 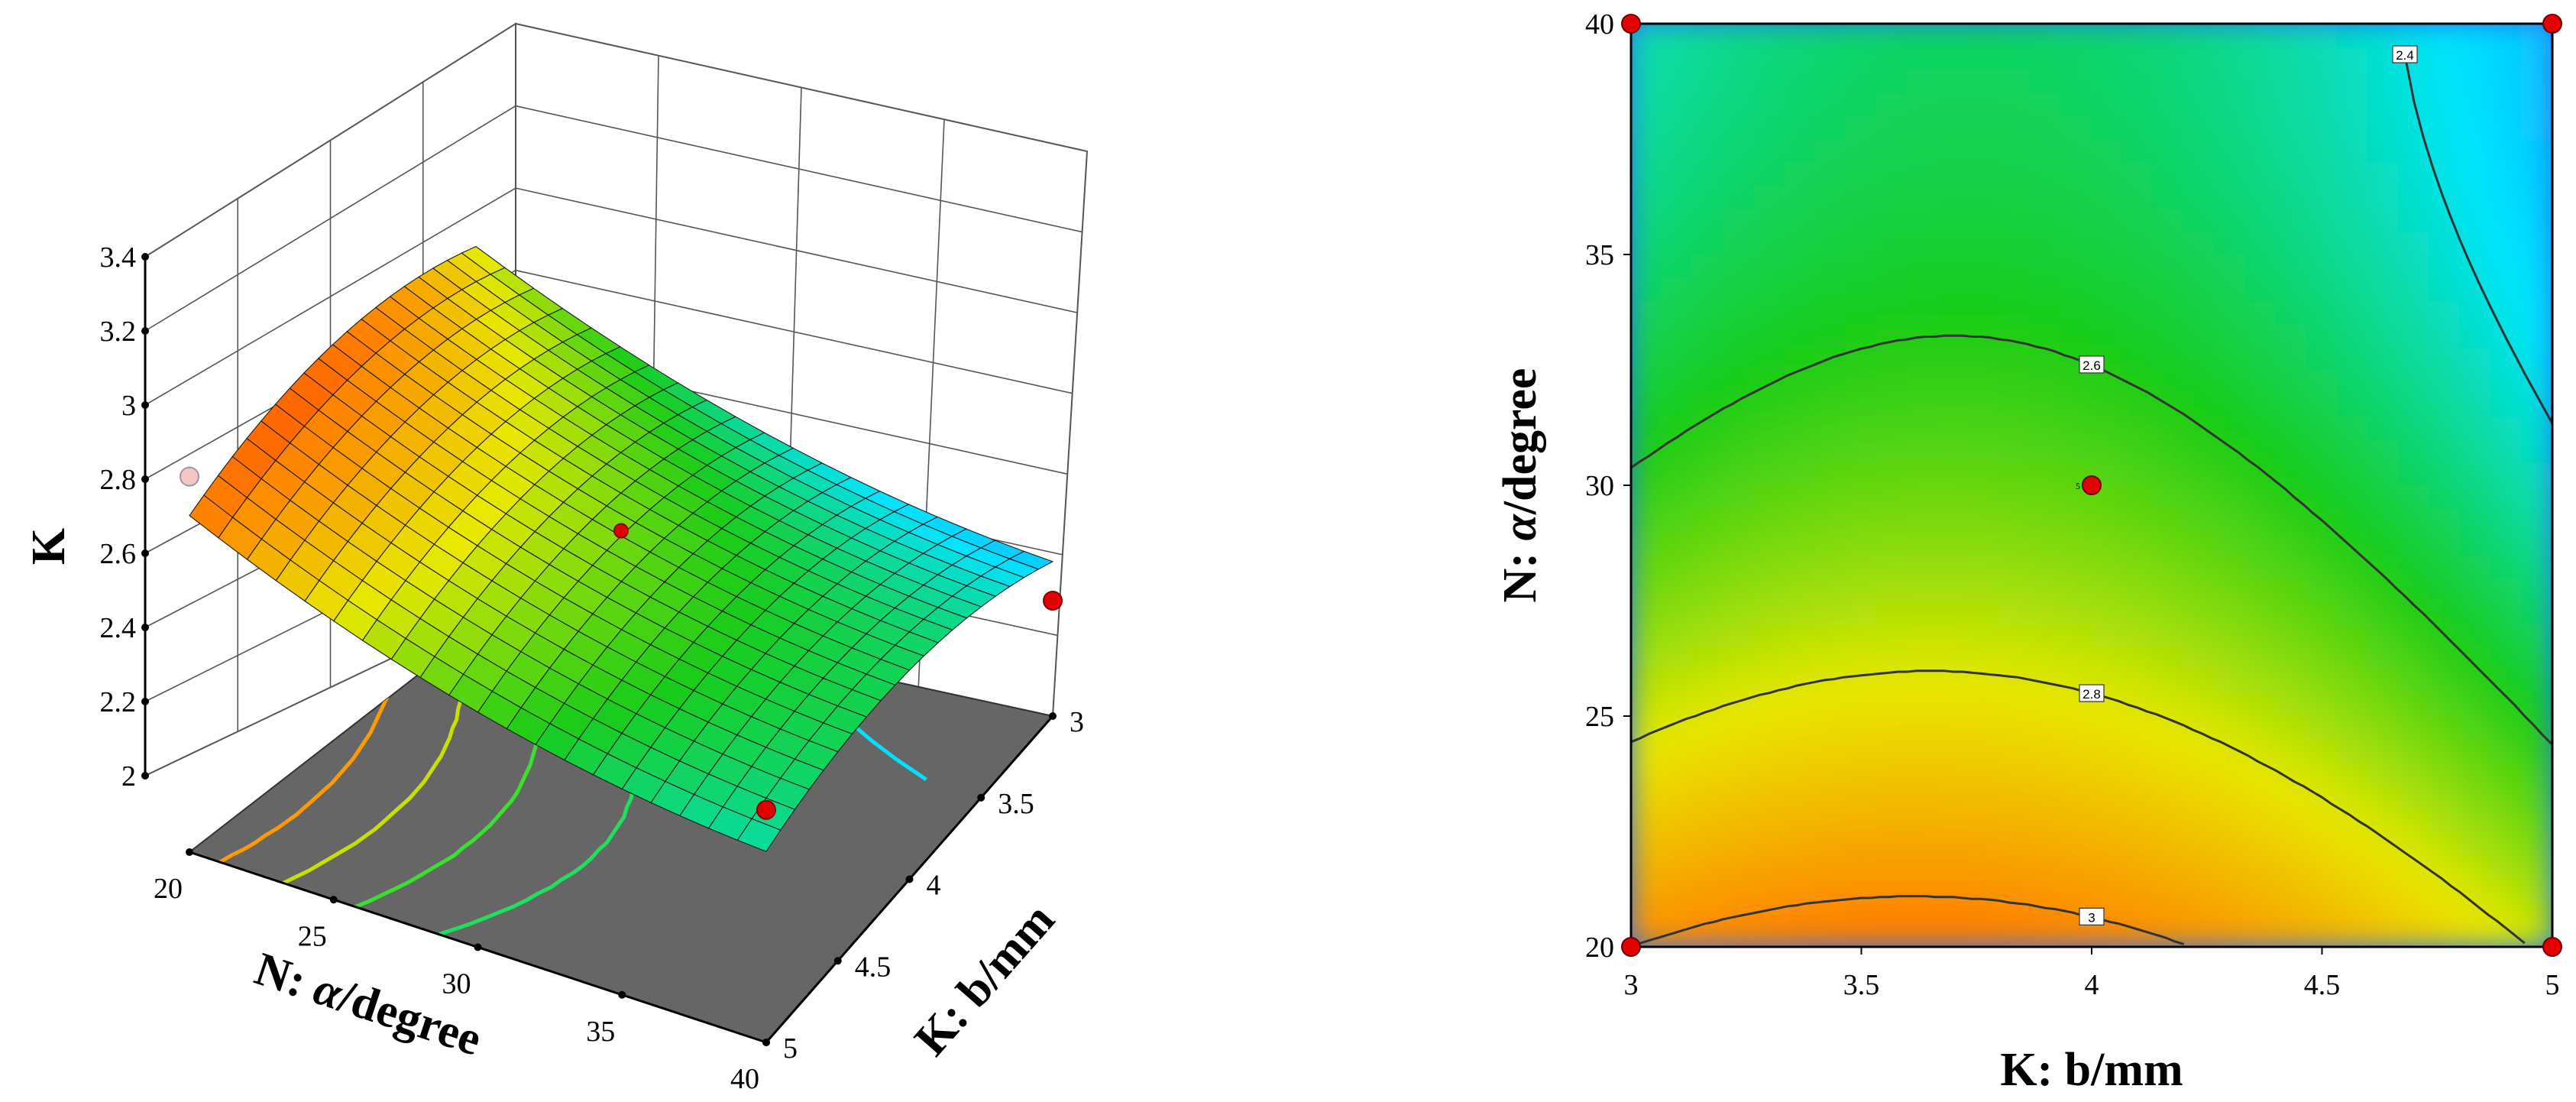 What do you see at coordinates (2078, 486) in the screenshot?
I see `center-point-label: 5` at bounding box center [2078, 486].